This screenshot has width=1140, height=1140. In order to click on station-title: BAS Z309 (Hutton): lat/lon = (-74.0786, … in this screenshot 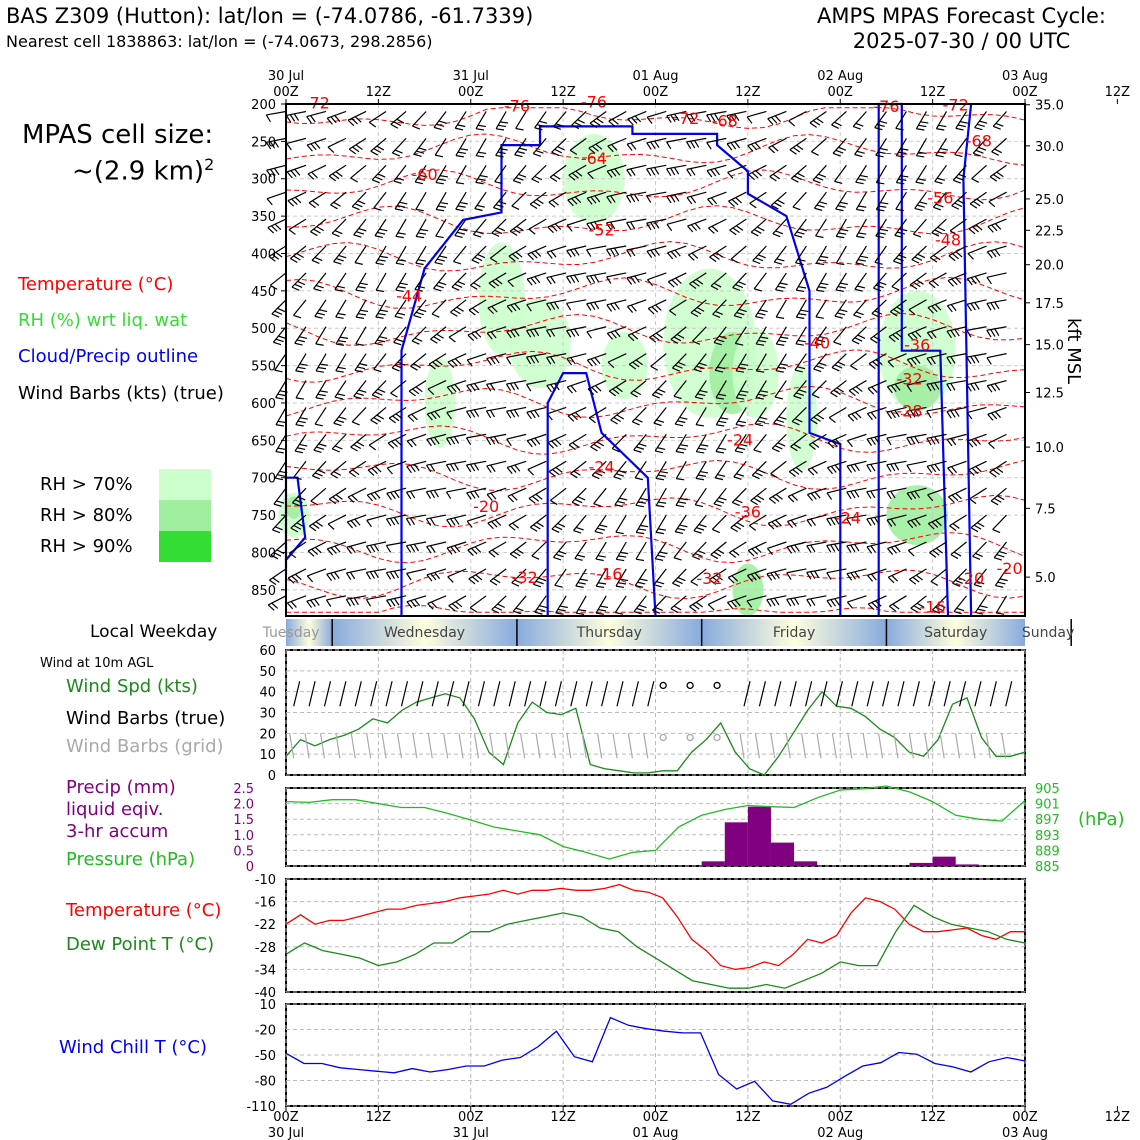, I will do `click(270, 16)`.